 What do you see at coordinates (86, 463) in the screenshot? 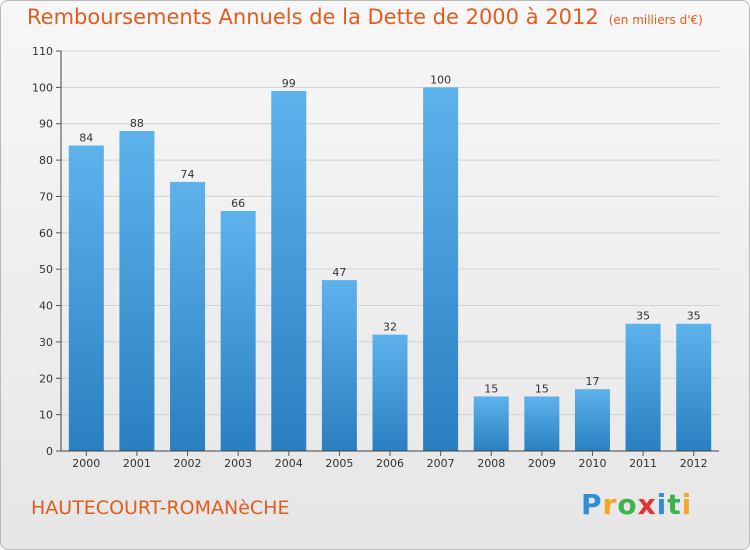
I see `x-tick-label: 2000` at bounding box center [86, 463].